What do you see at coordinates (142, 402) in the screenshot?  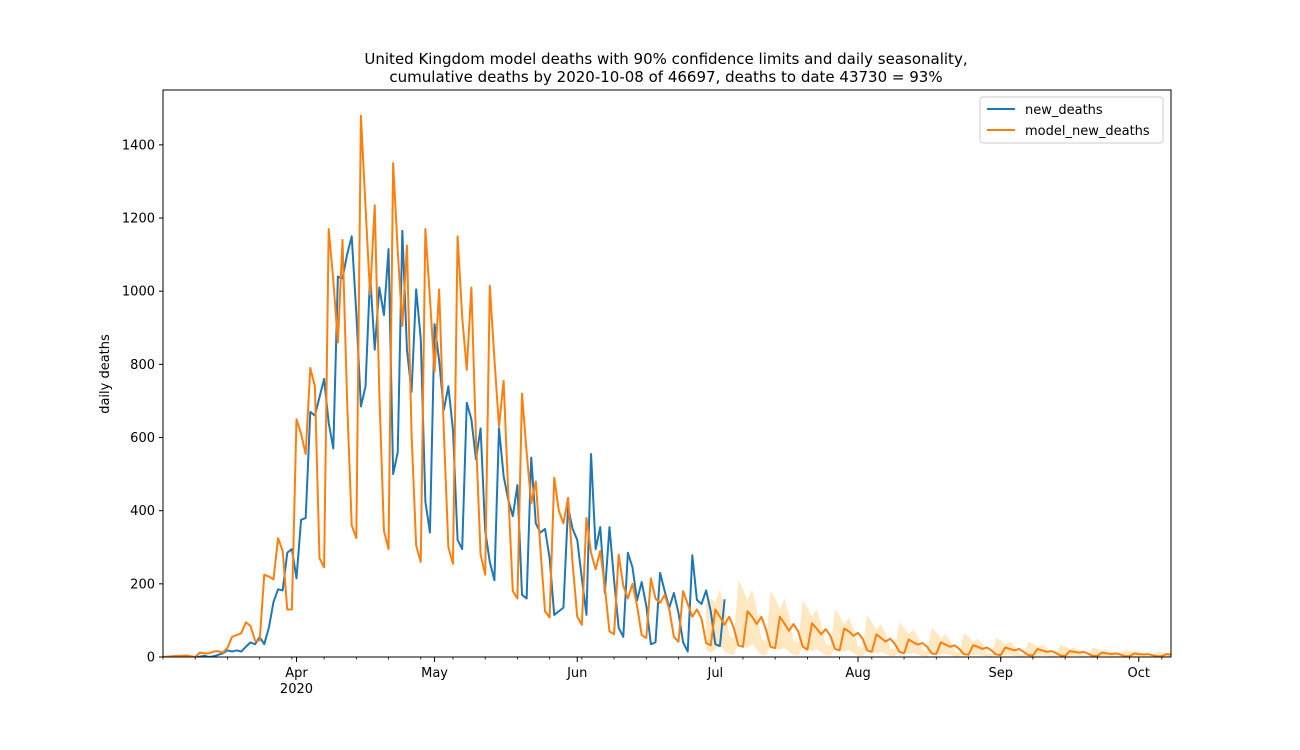 I see `y-axis: 0 200 400 600 800 1000 1200 1400` at bounding box center [142, 402].